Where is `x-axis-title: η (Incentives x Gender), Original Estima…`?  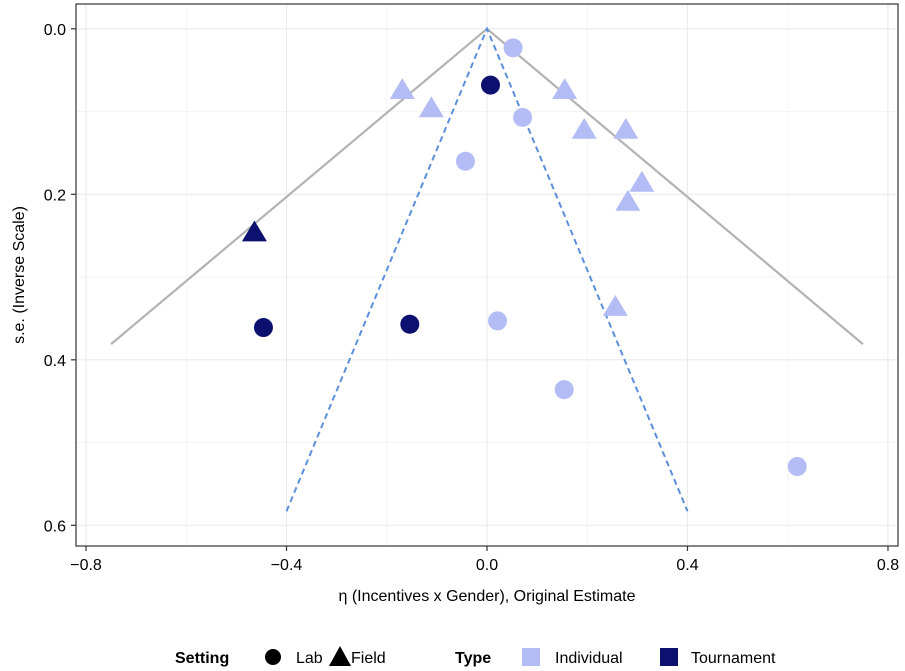
x-axis-title: η (Incentives x Gender), Original Estima… is located at coordinates (486, 596).